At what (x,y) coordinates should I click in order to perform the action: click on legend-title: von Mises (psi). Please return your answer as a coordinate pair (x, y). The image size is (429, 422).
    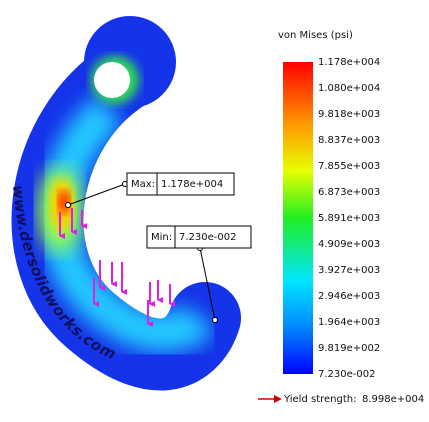
    Looking at the image, I should click on (315, 35).